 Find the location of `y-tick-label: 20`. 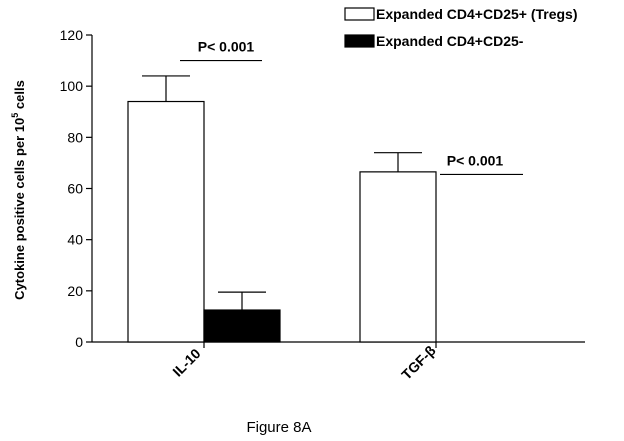

y-tick-label: 20 is located at coordinates (75, 291).